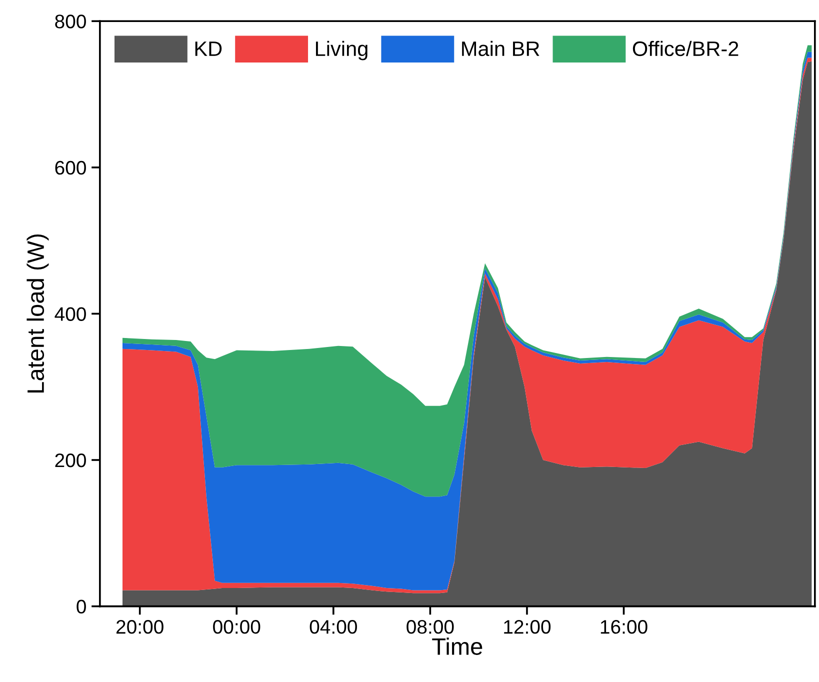  What do you see at coordinates (342, 50) in the screenshot?
I see `legend-label: Living` at bounding box center [342, 50].